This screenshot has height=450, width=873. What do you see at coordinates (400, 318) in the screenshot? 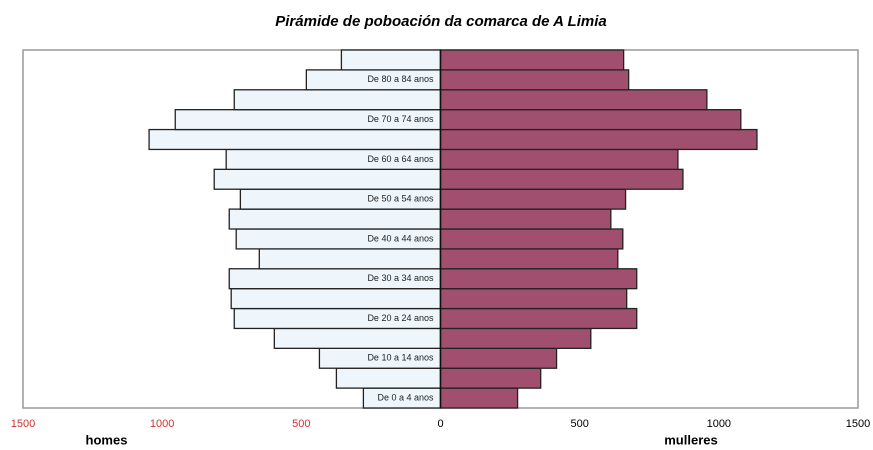
I see `category-label: De 20 a 24 anos` at bounding box center [400, 318].